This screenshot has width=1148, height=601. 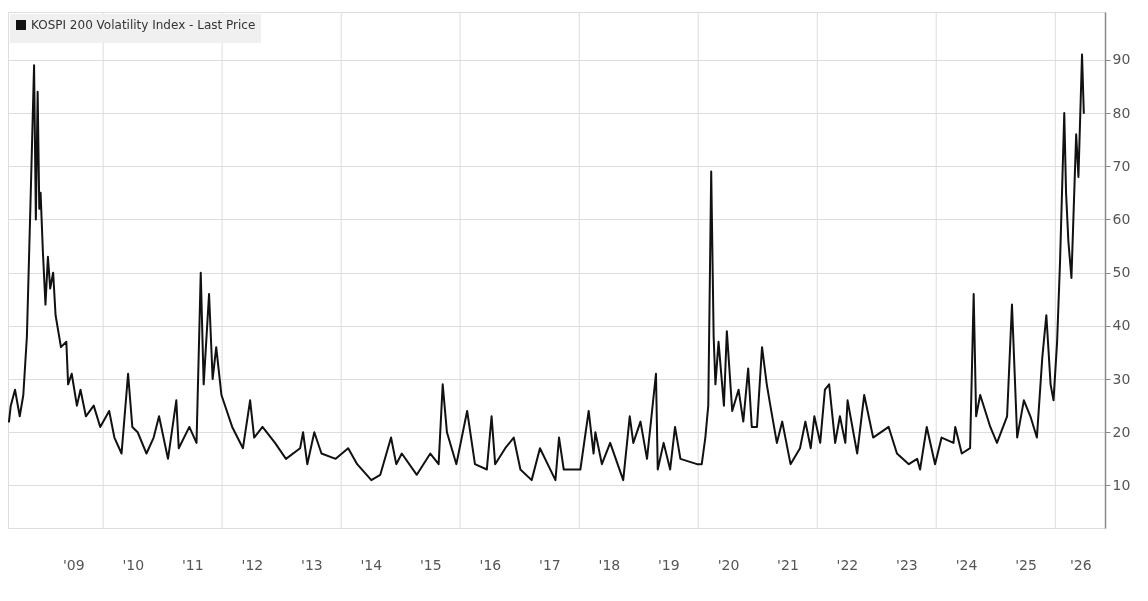 What do you see at coordinates (966, 564) in the screenshot?
I see `x-tick-label: '24` at bounding box center [966, 564].